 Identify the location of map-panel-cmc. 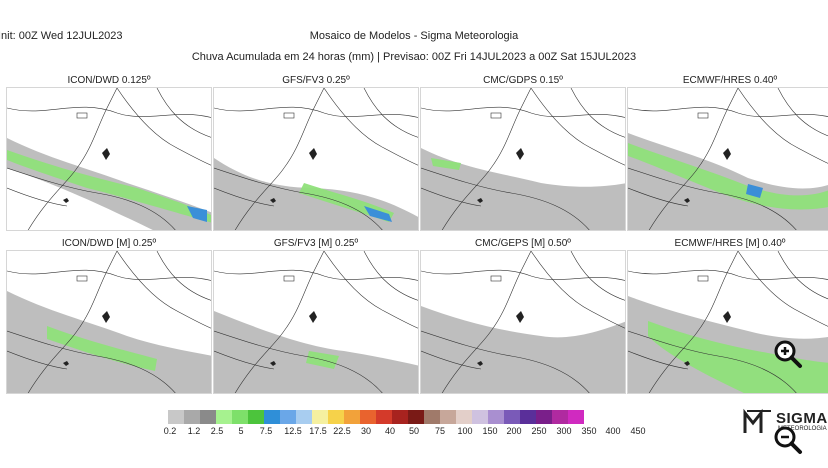
(523, 159).